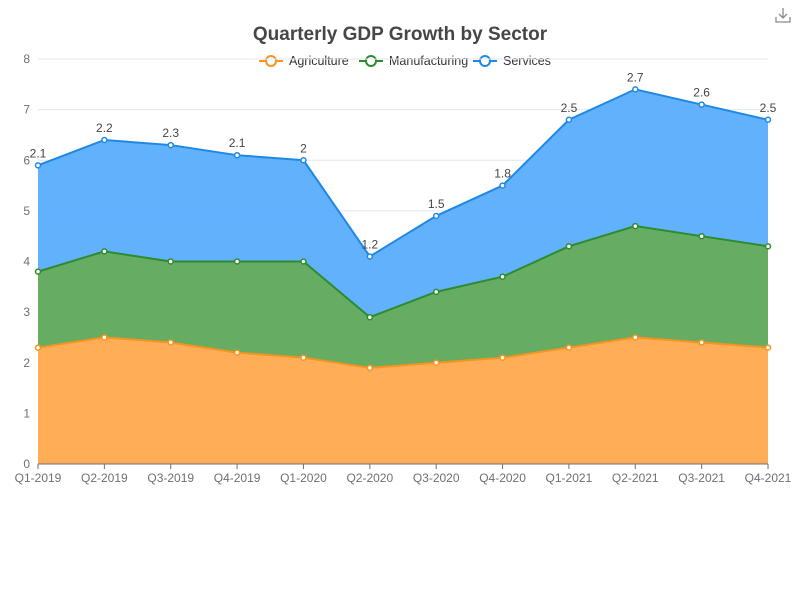 This screenshot has height=600, width=800. I want to click on chart-title: Quarterly GDP Growth by Sector, so click(400, 34).